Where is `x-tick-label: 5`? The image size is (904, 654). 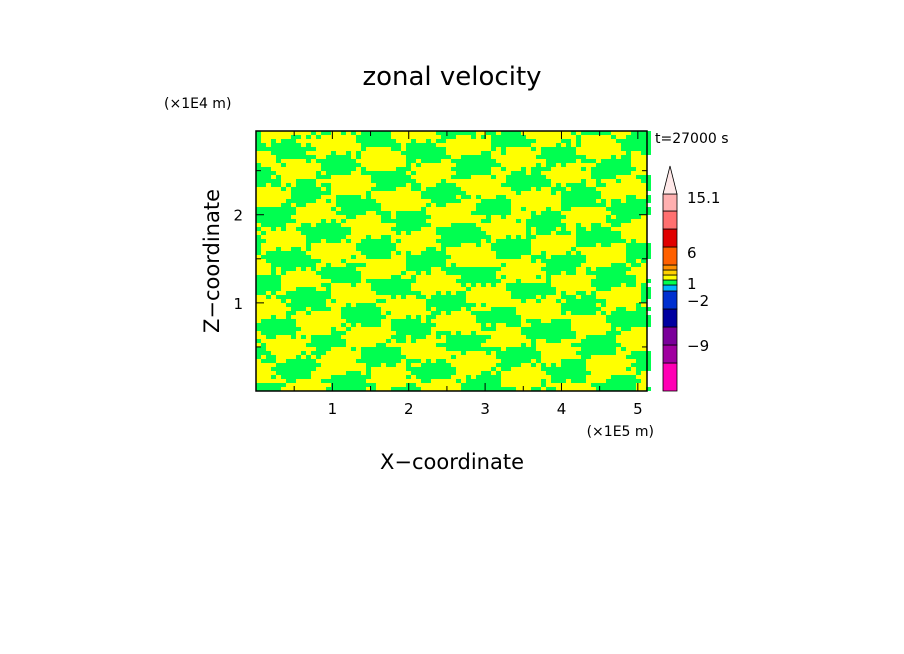
x-tick-label: 5 is located at coordinates (638, 409).